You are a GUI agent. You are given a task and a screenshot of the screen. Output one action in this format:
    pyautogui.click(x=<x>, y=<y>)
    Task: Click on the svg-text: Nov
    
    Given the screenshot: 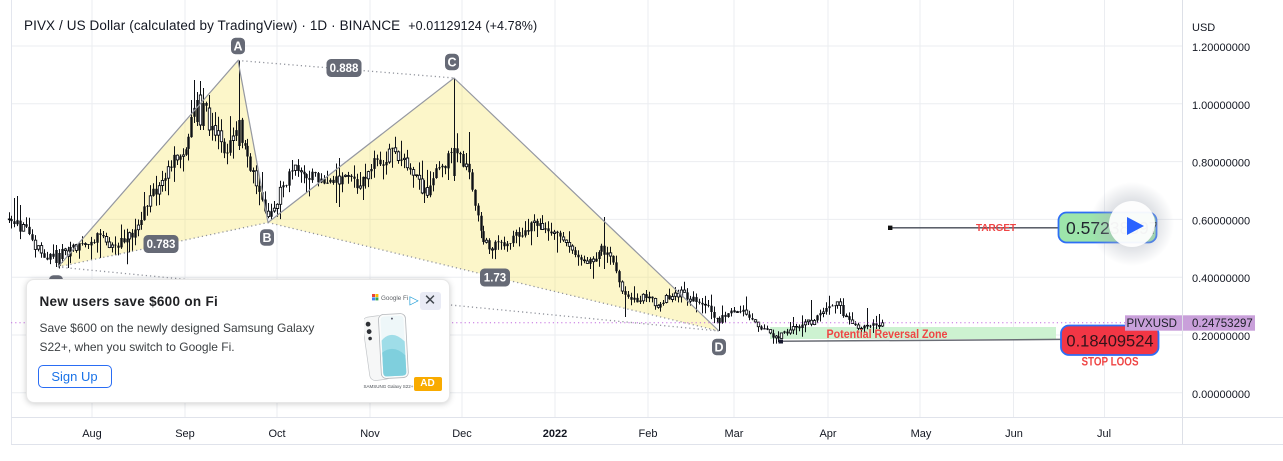 What is the action you would take?
    pyautogui.click(x=370, y=434)
    